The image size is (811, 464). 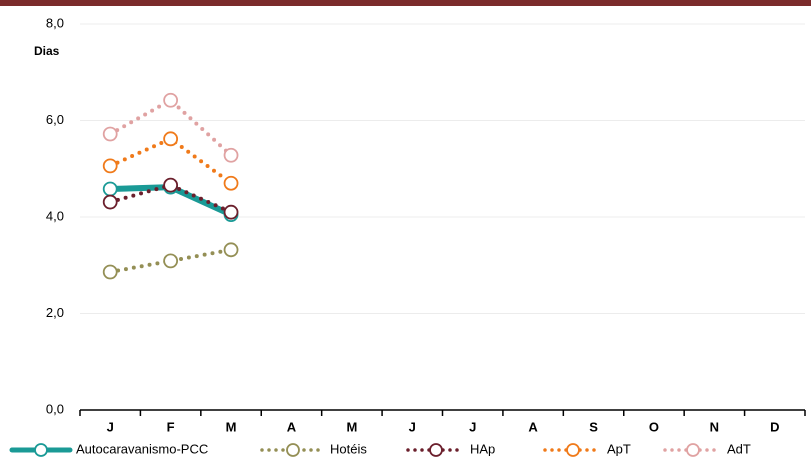 I want to click on x-tick-label: F, so click(x=171, y=426).